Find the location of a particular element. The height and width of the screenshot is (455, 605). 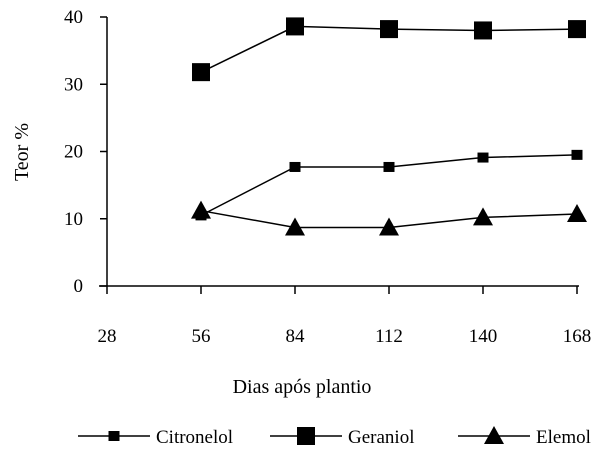

legend: Citronelol Geraniol Elemol is located at coordinates (334, 437).